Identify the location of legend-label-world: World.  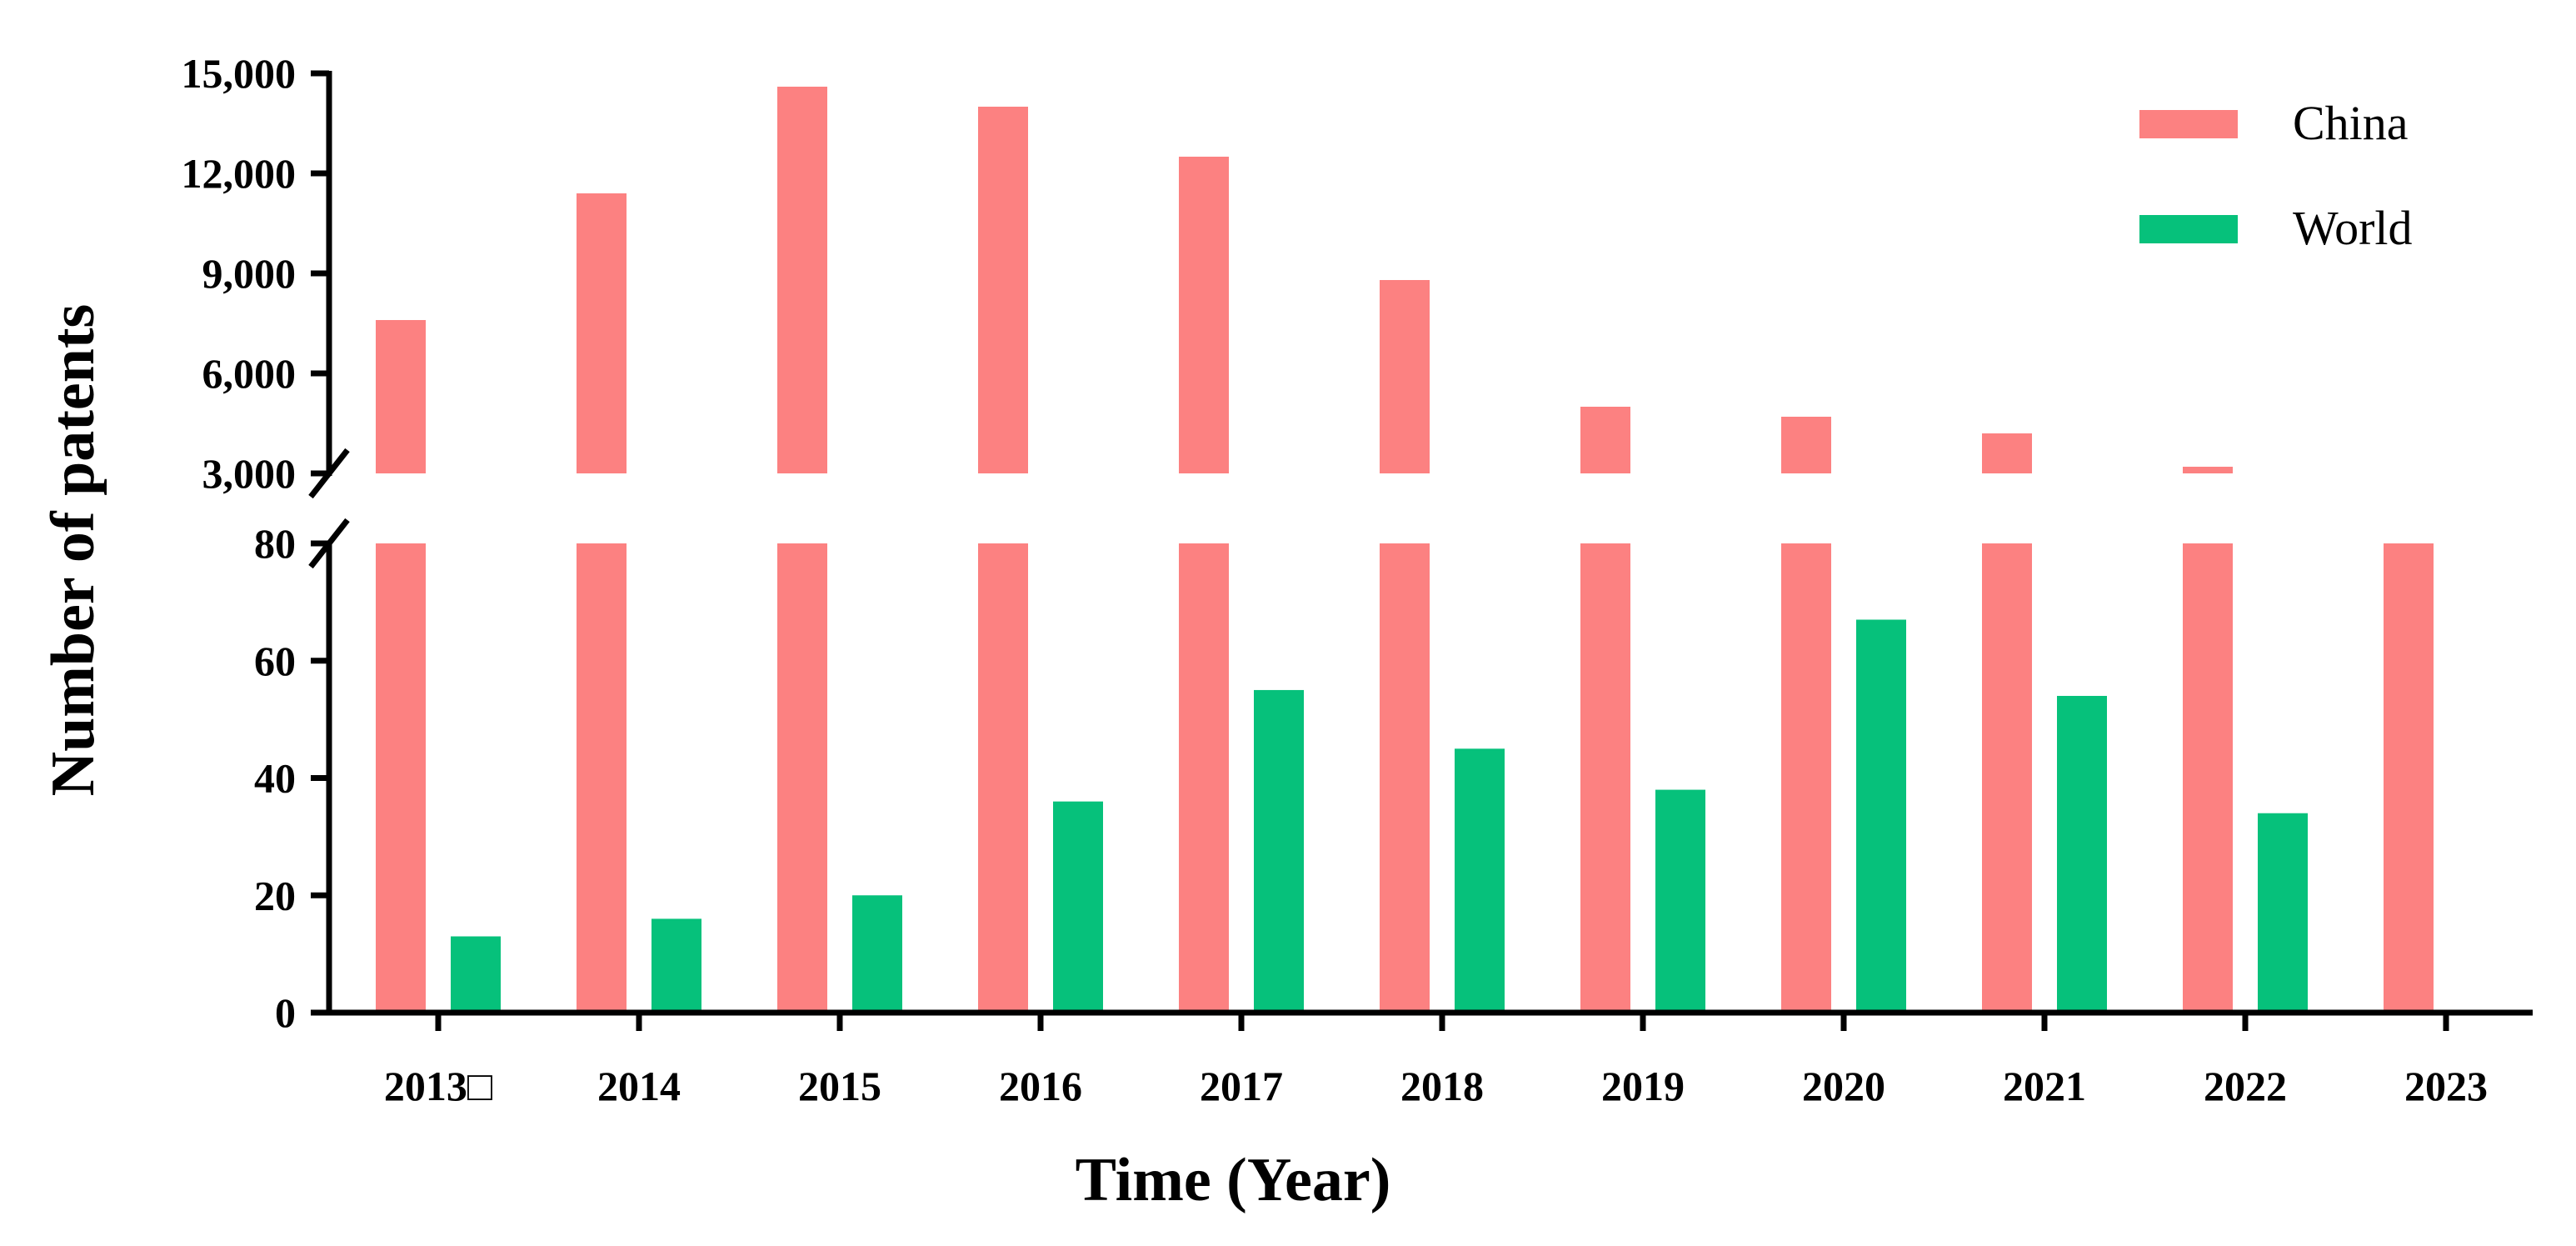
(2353, 228).